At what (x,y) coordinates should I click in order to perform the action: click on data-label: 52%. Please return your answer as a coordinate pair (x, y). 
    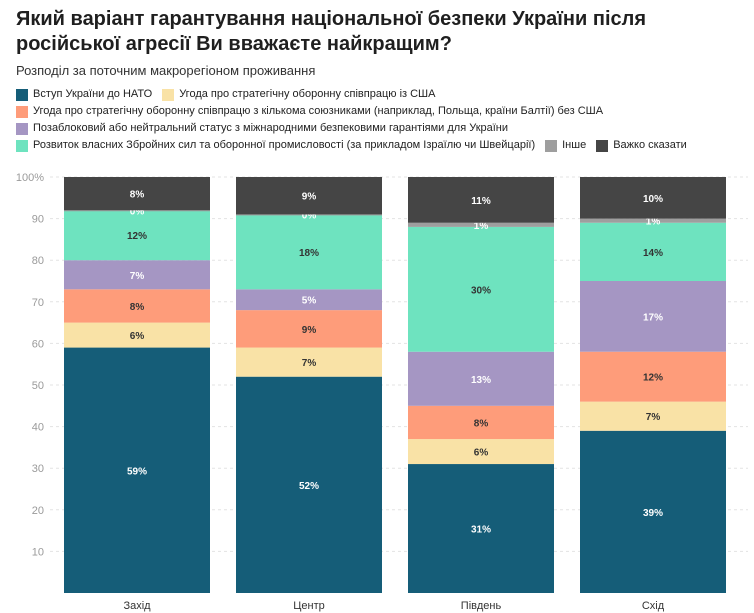
    Looking at the image, I should click on (309, 486).